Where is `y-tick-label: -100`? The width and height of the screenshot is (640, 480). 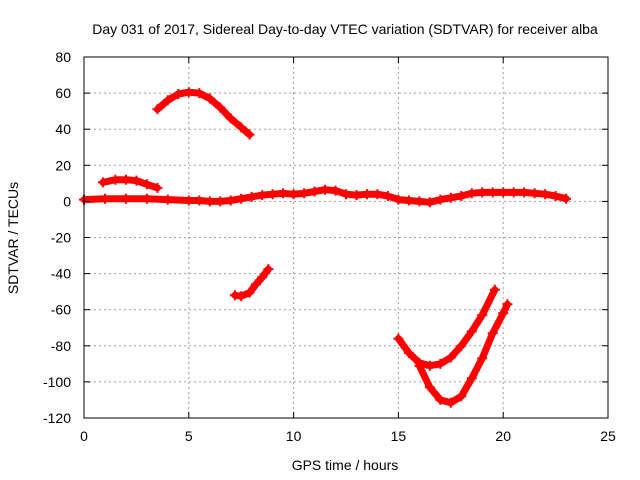 y-tick-label: -100 is located at coordinates (57, 382).